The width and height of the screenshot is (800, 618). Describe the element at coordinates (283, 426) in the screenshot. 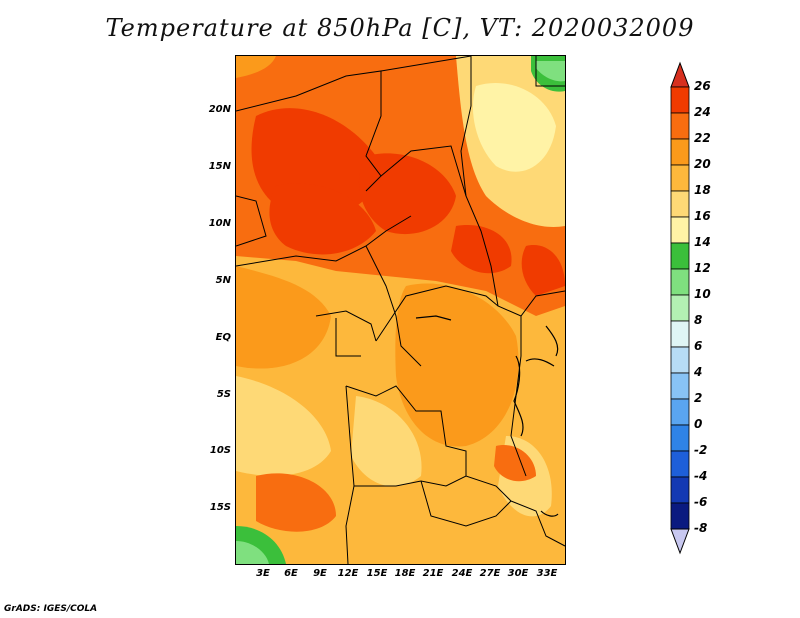

I see `field-16-18-southwest-ocean` at that location.